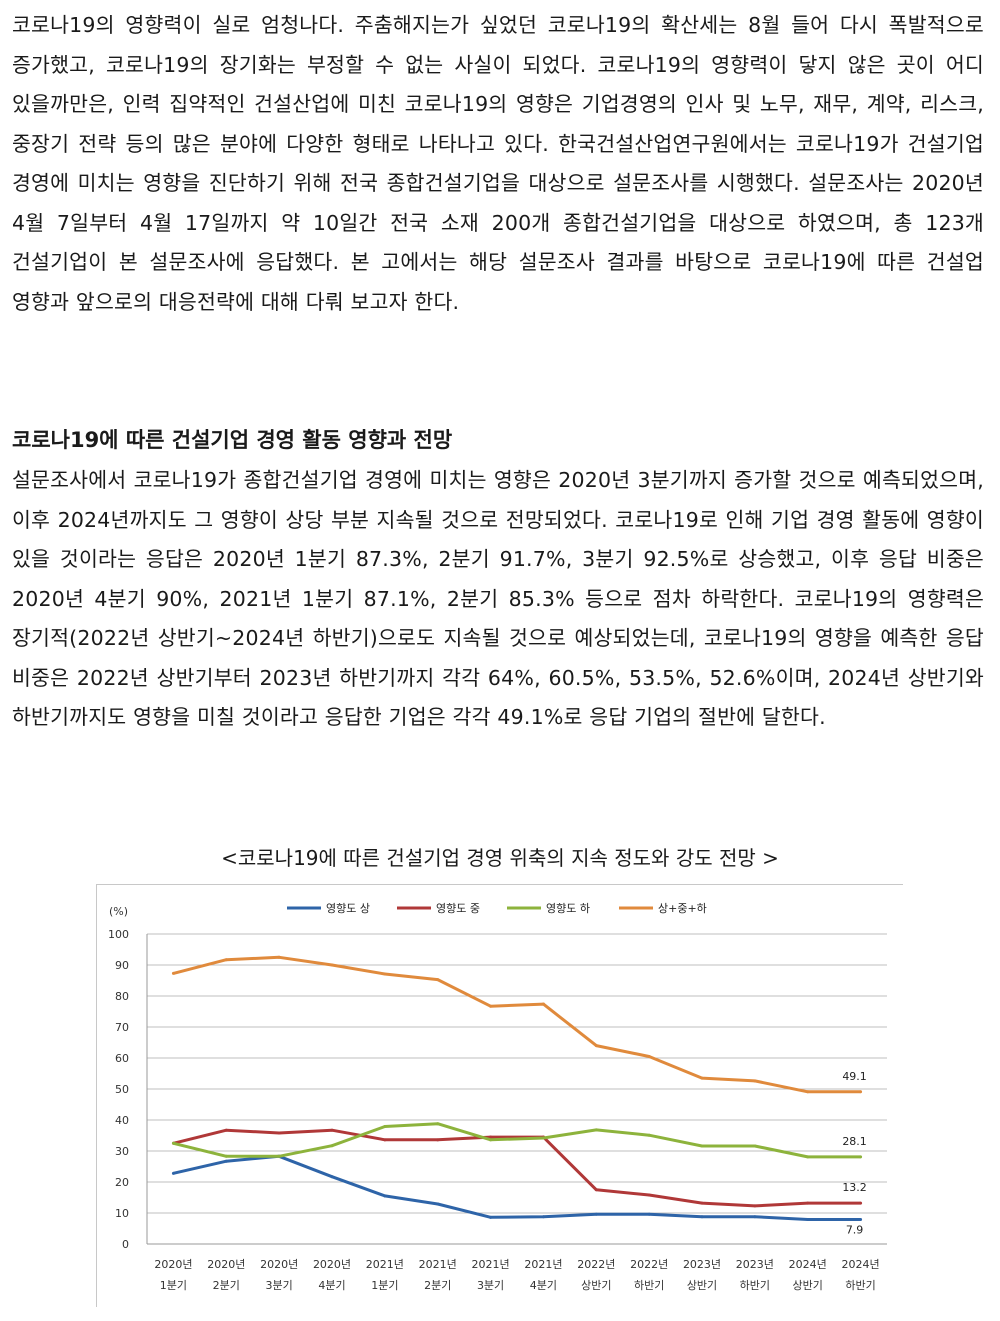 This screenshot has height=1321, width=1000. Describe the element at coordinates (348, 908) in the screenshot. I see `legend-label: 영향도 상` at that location.